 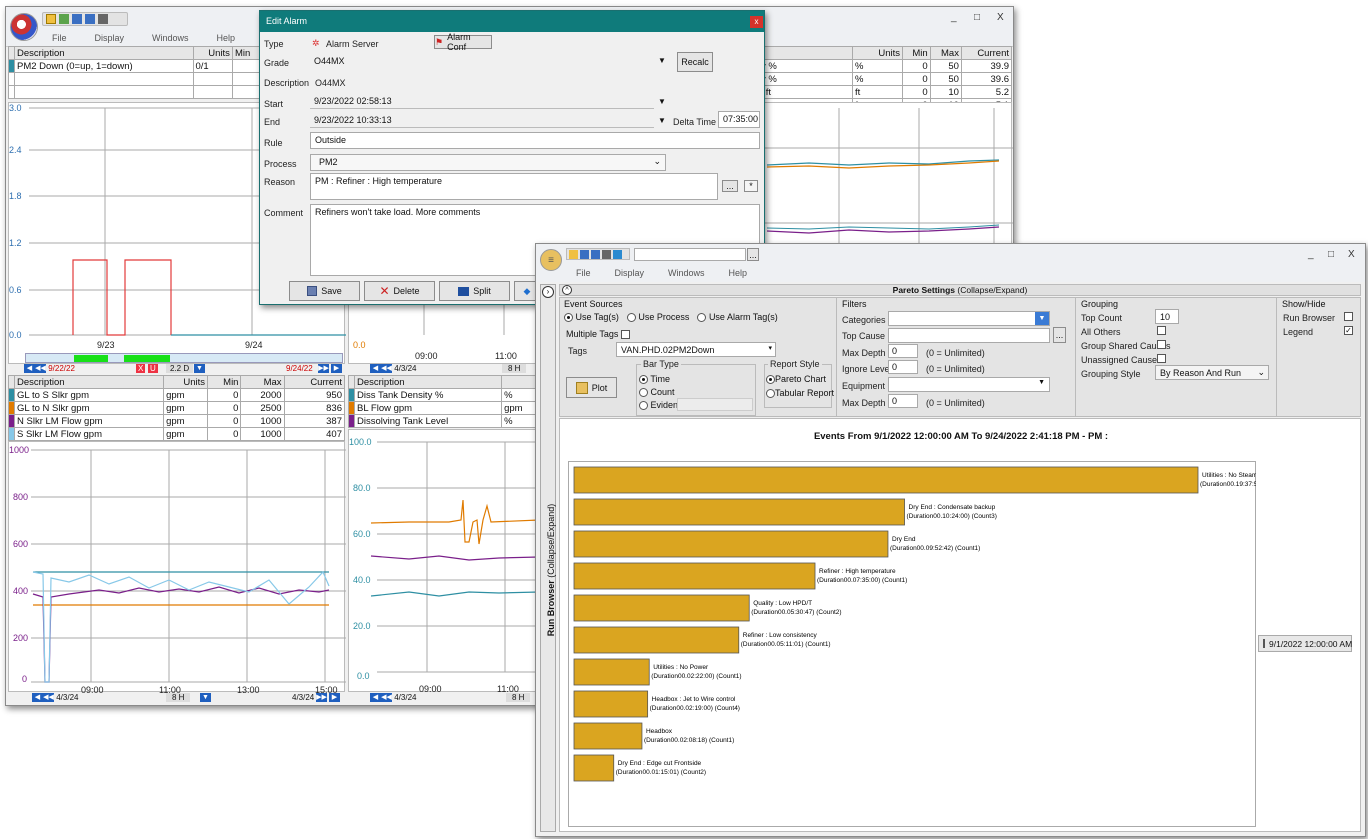 What do you see at coordinates (796, 379) in the screenshot?
I see `pareto-chart-radio: Pareto Chart` at bounding box center [796, 379].